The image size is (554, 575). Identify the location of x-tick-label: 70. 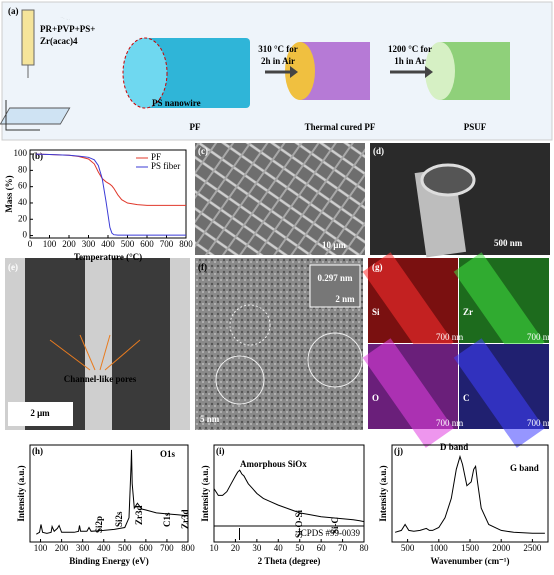
(343, 548).